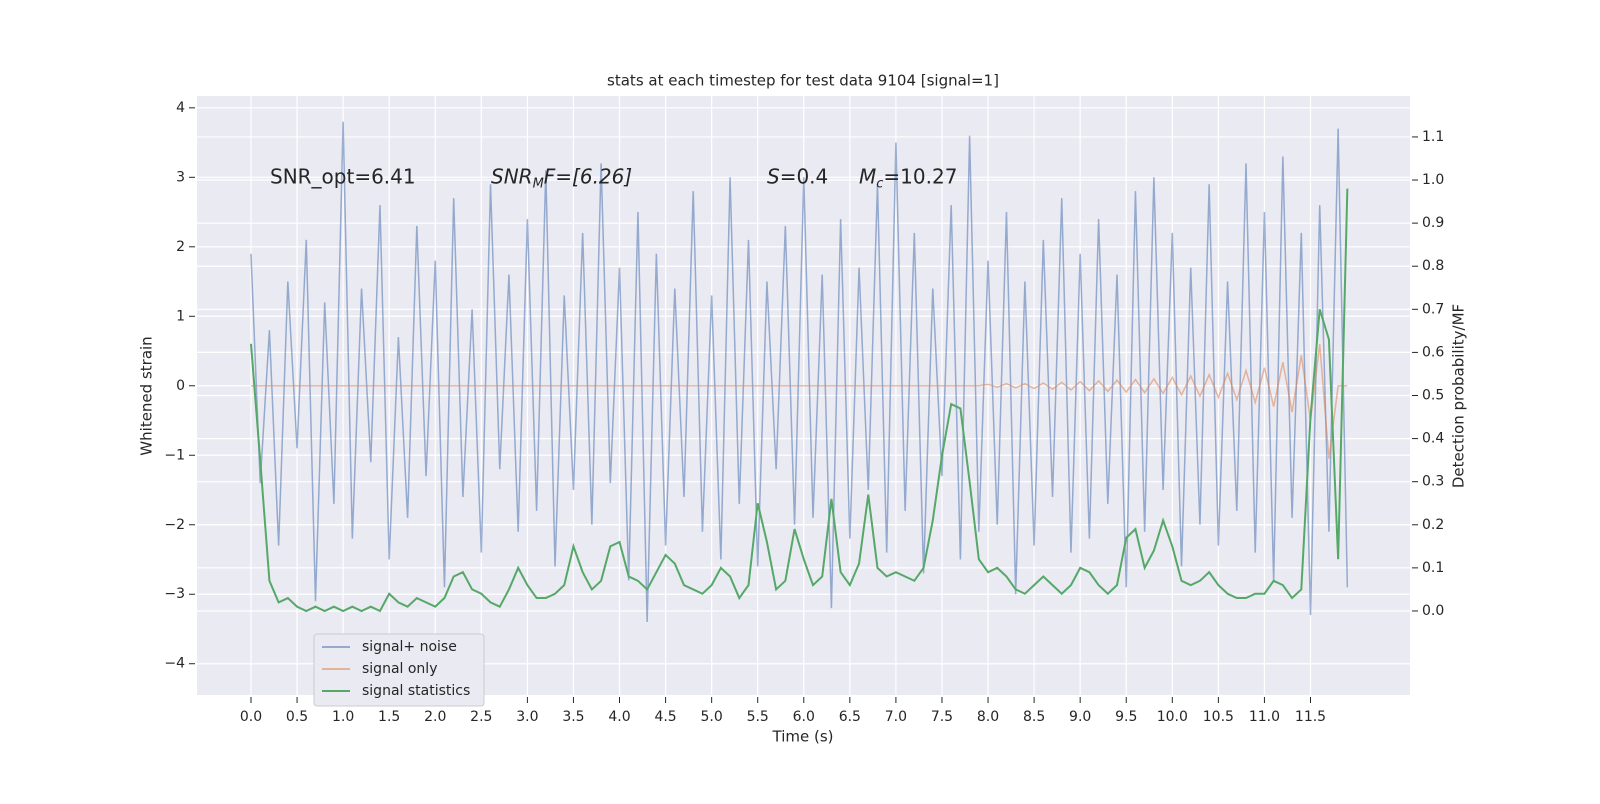  What do you see at coordinates (343, 717) in the screenshot?
I see `x-tick-label: 1.0` at bounding box center [343, 717].